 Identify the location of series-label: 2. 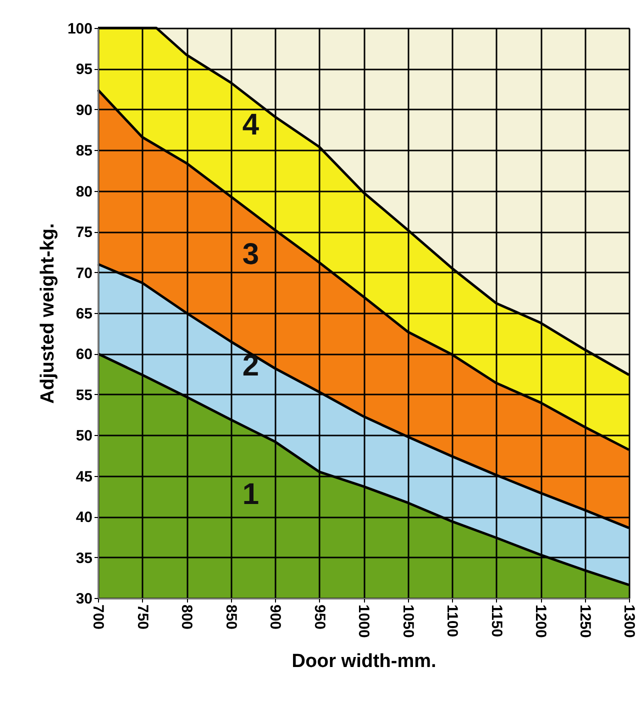
(251, 366).